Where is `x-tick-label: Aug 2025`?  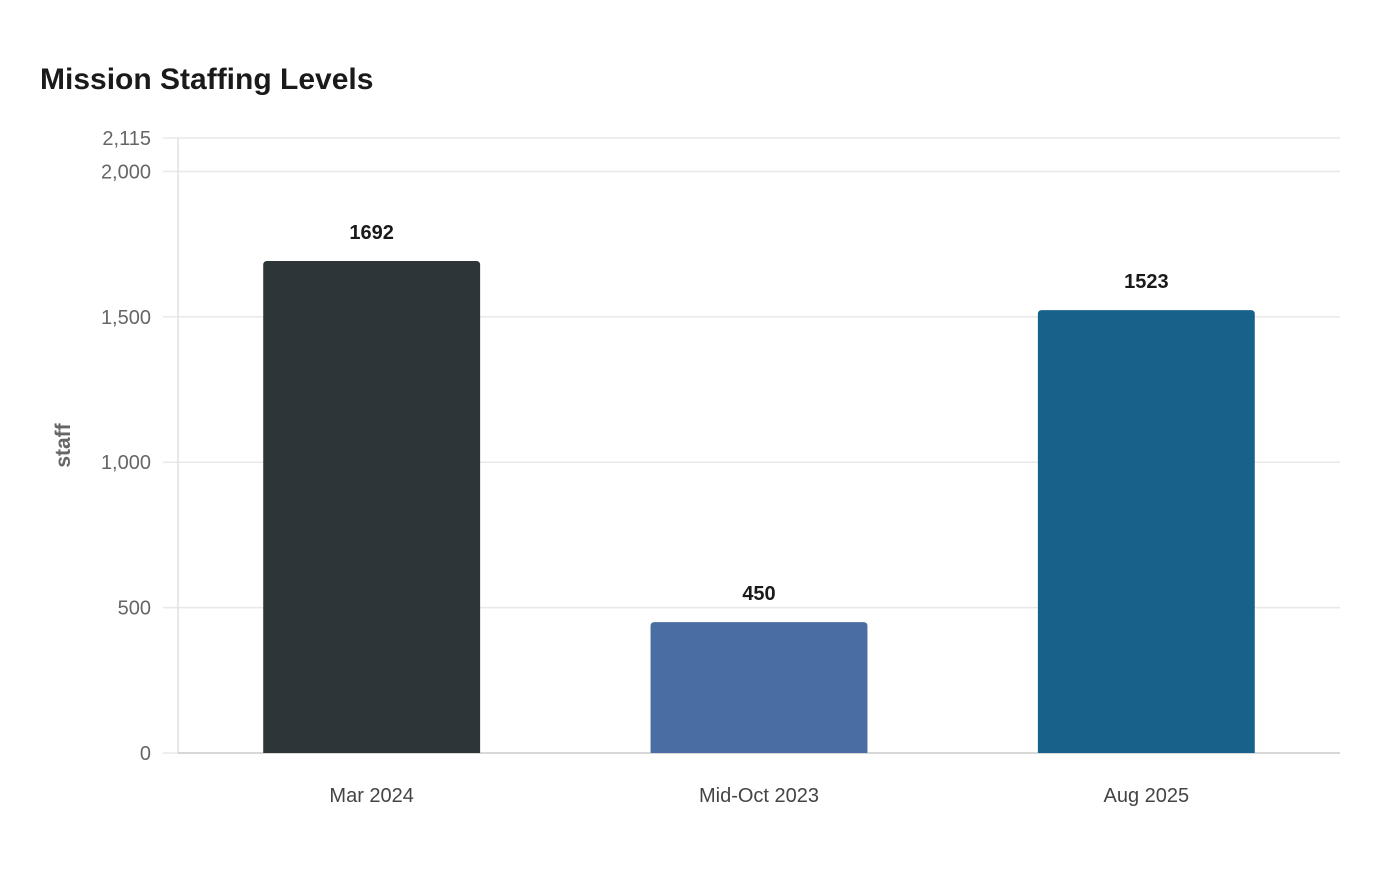
x-tick-label: Aug 2025 is located at coordinates (1147, 796).